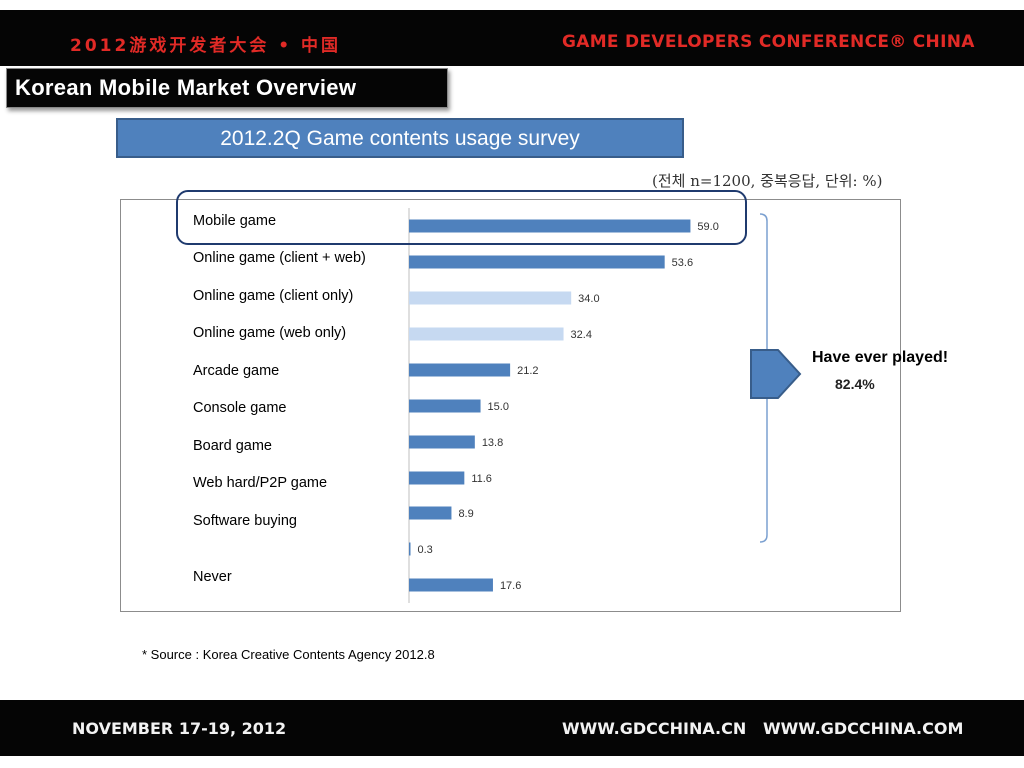 The width and height of the screenshot is (1024, 768). What do you see at coordinates (234, 221) in the screenshot?
I see `category-label: Mobile game` at bounding box center [234, 221].